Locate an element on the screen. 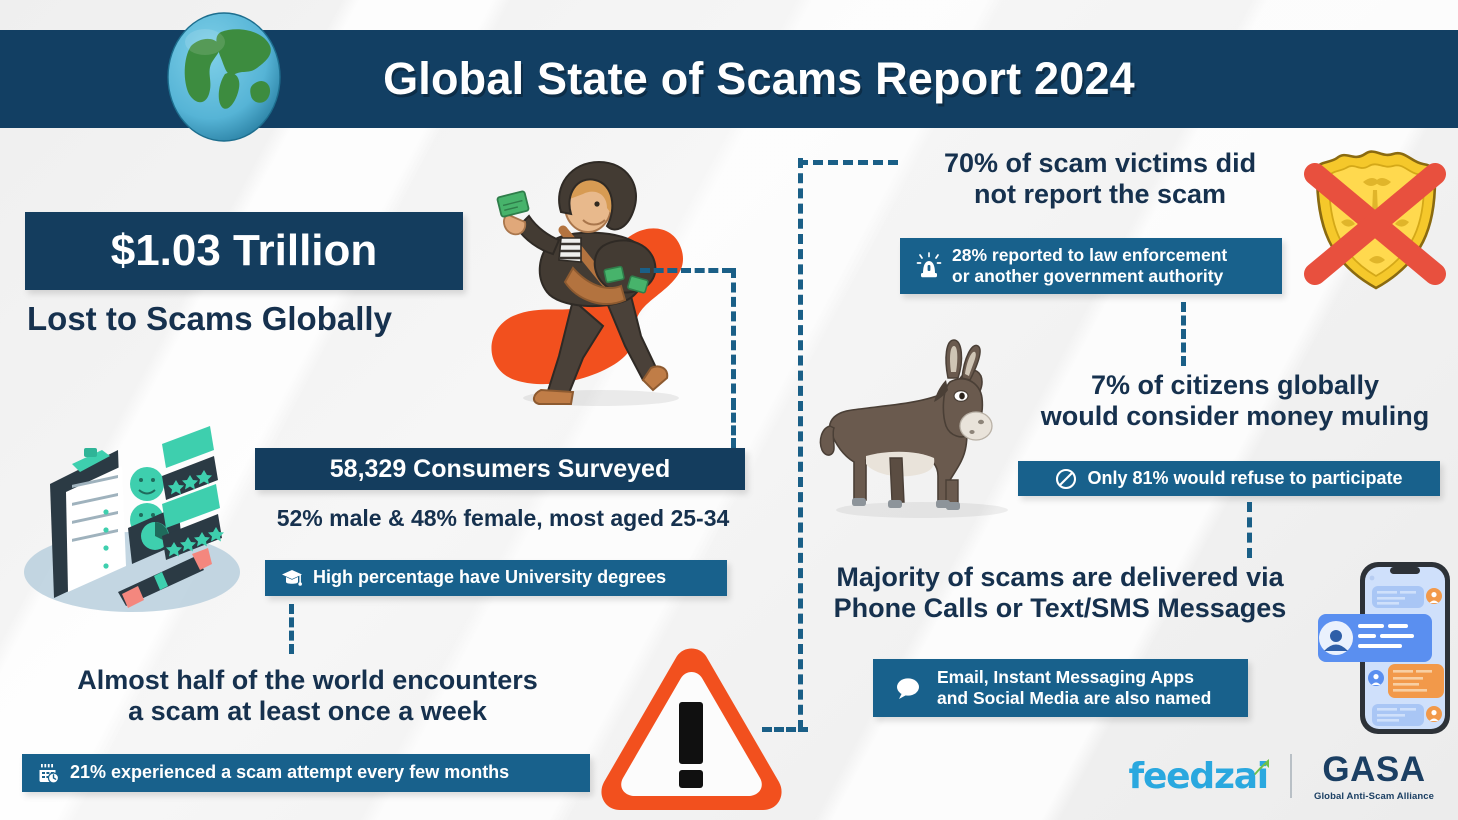  demographics-text: 52% male & 48% female, most aged 25-34 is located at coordinates (503, 518).